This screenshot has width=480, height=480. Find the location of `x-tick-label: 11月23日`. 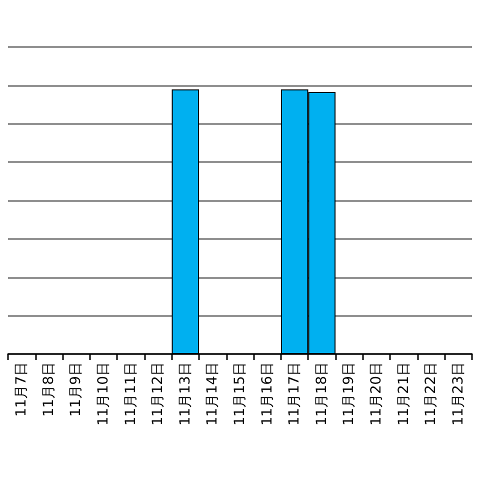

x-tick-label: 11月23日 is located at coordinates (458, 394).